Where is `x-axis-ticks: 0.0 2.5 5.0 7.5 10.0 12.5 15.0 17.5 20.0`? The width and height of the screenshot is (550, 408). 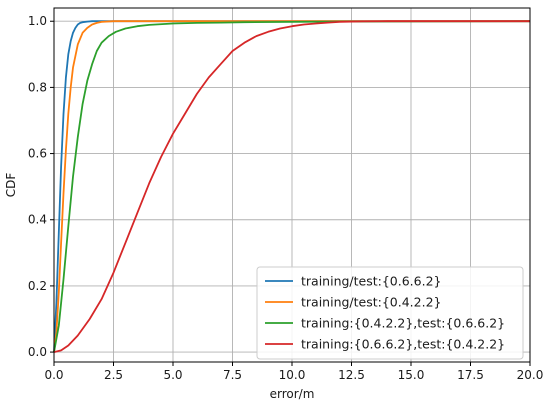 x-axis-ticks: 0.0 2.5 5.0 7.5 10.0 12.5 15.0 17.5 20.0 is located at coordinates (293, 372).